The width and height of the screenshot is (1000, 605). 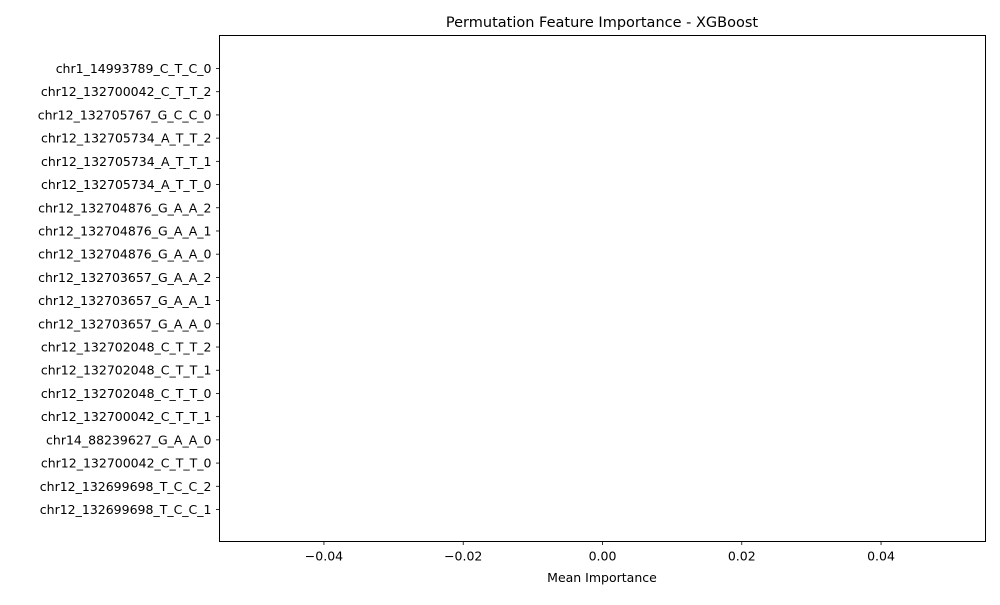 What do you see at coordinates (603, 556) in the screenshot?
I see `x-tick-label-2: 0.00` at bounding box center [603, 556].